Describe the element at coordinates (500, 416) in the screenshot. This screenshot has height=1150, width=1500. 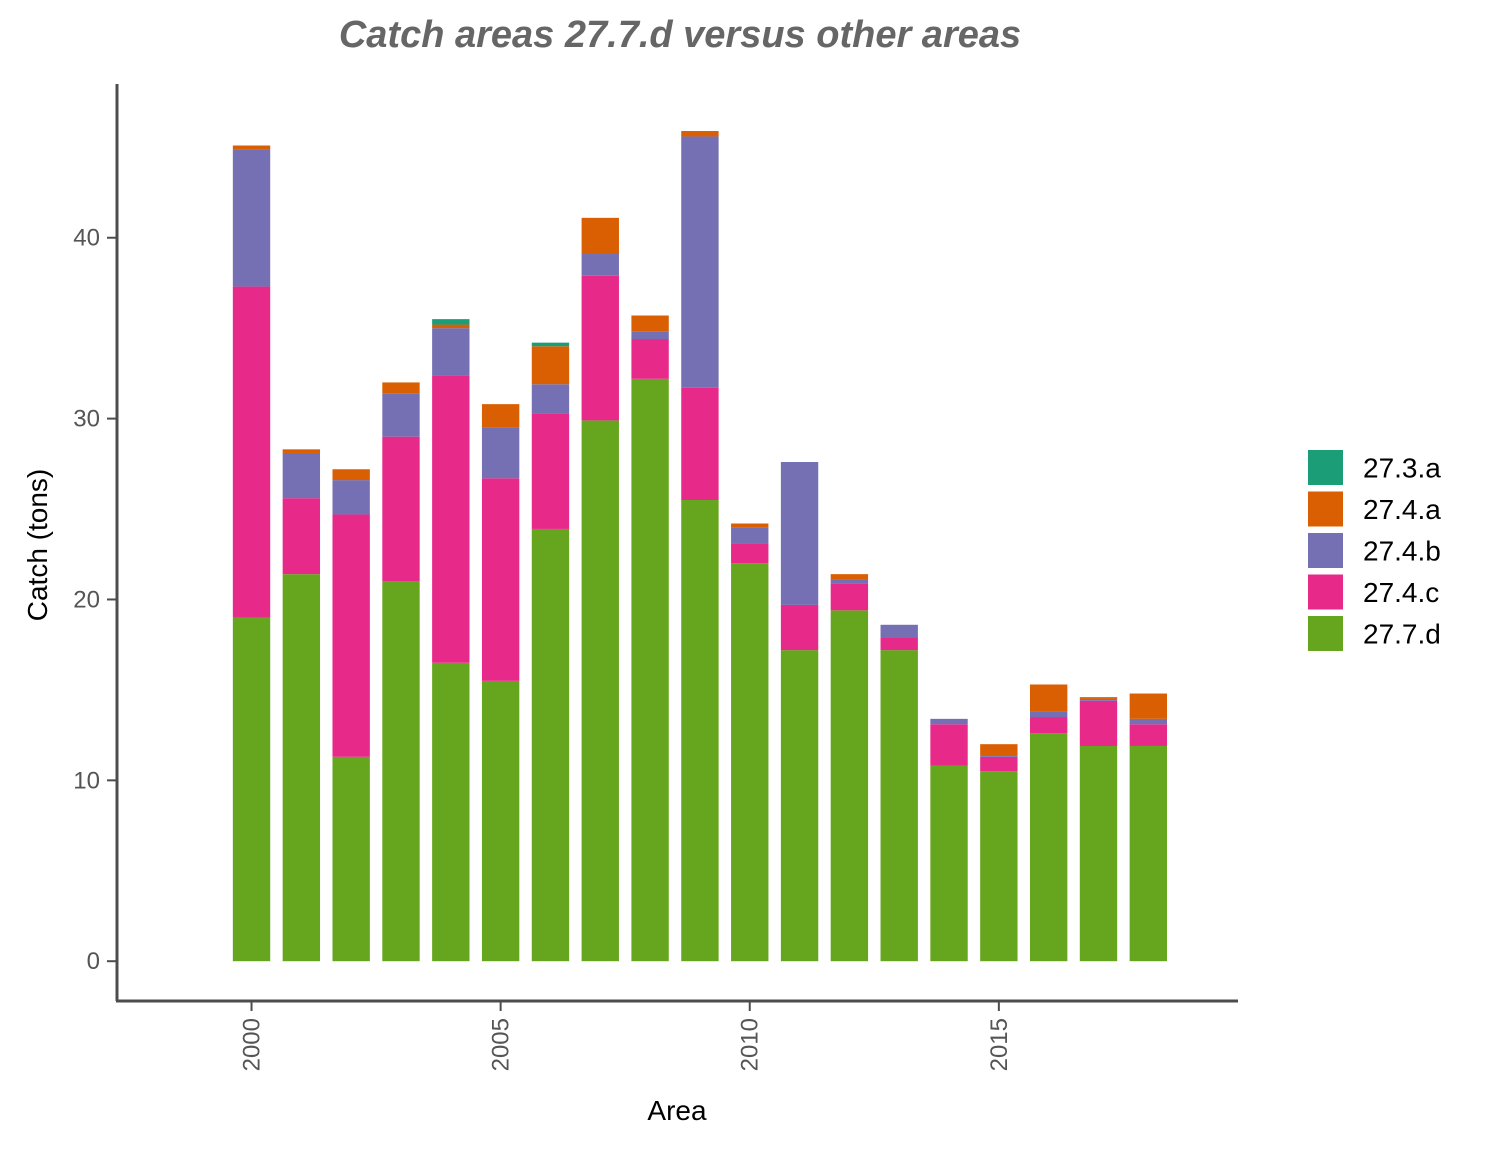
I see `bar-segment-2005-27-4-a` at that location.